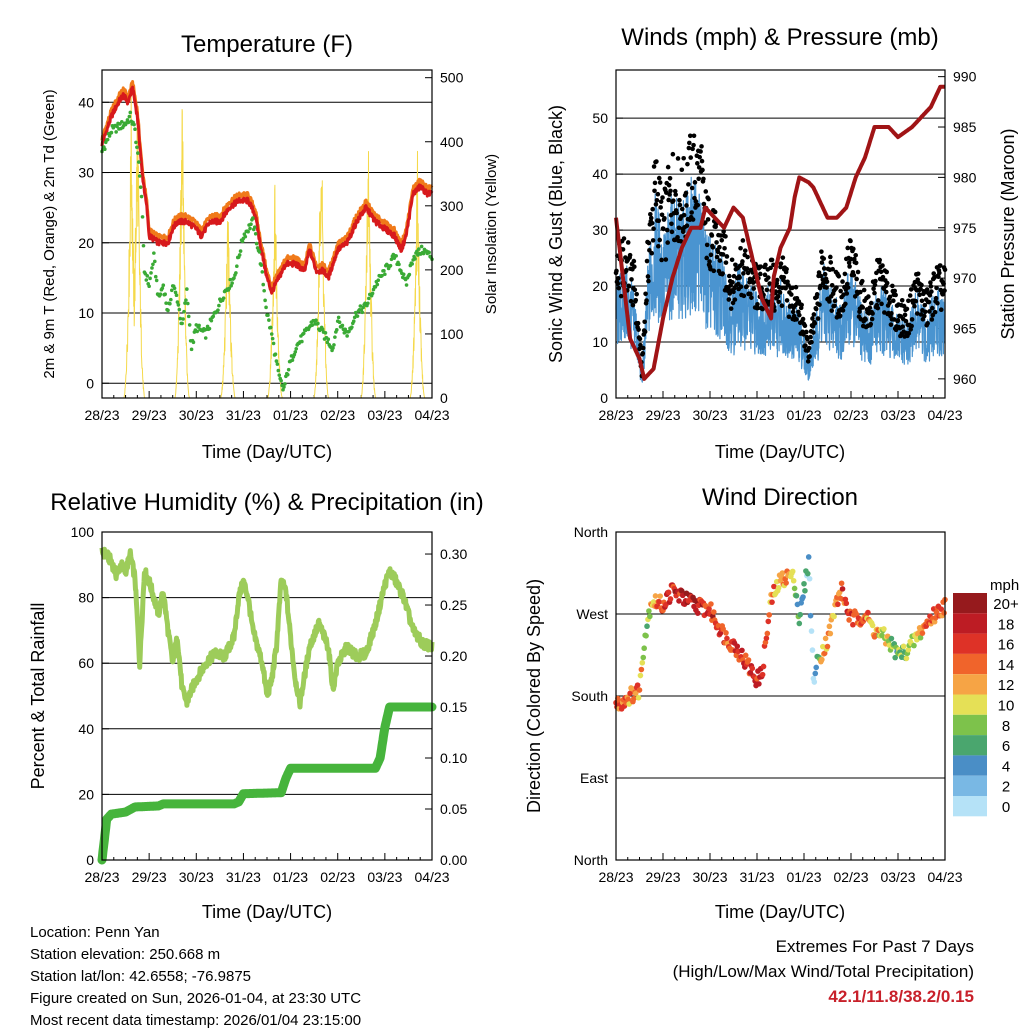  What do you see at coordinates (780, 497) in the screenshot?
I see `wind-direction-title: Wind Direction` at bounding box center [780, 497].